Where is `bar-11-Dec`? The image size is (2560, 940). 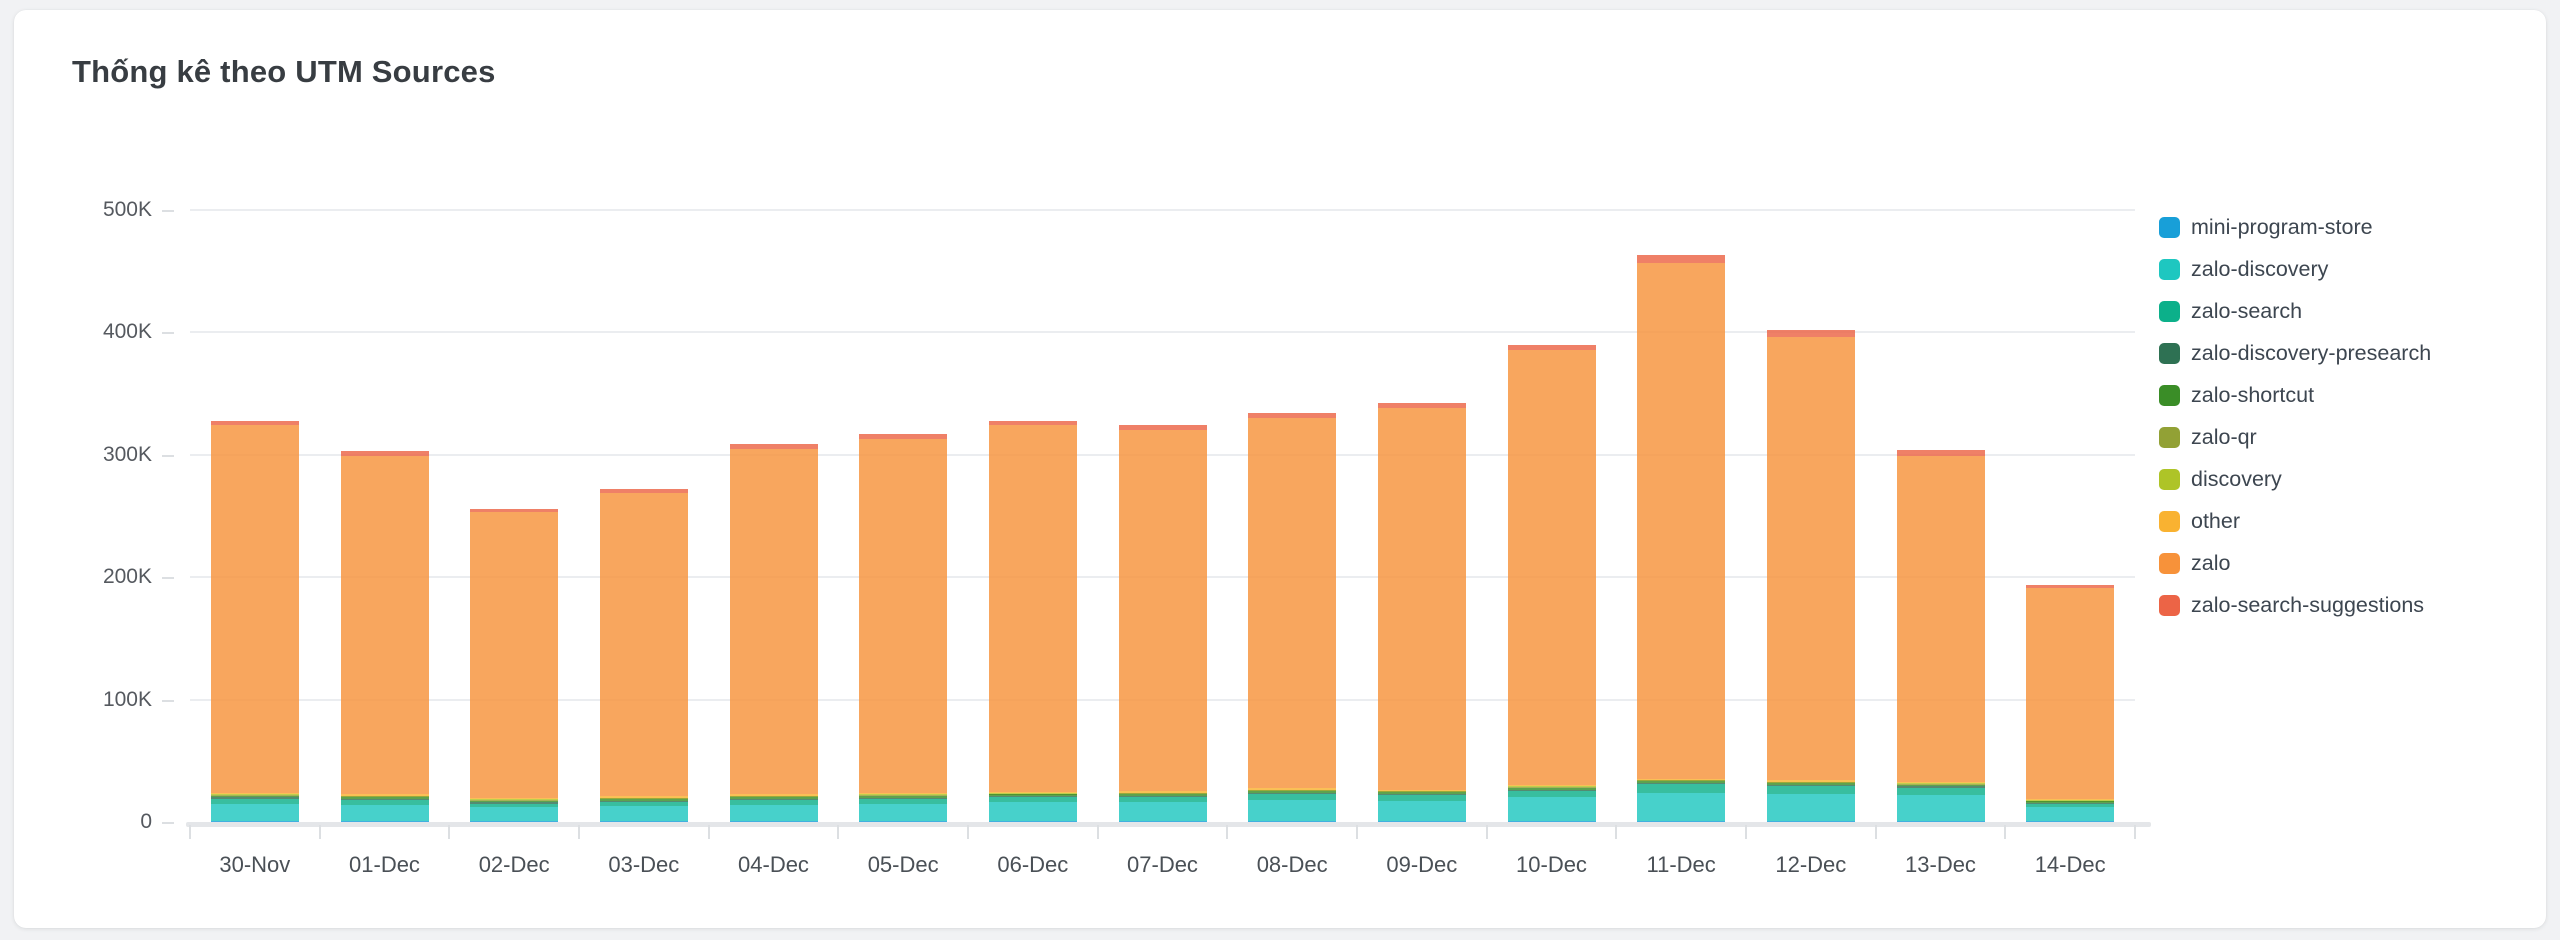 bar-11-Dec is located at coordinates (1681, 538).